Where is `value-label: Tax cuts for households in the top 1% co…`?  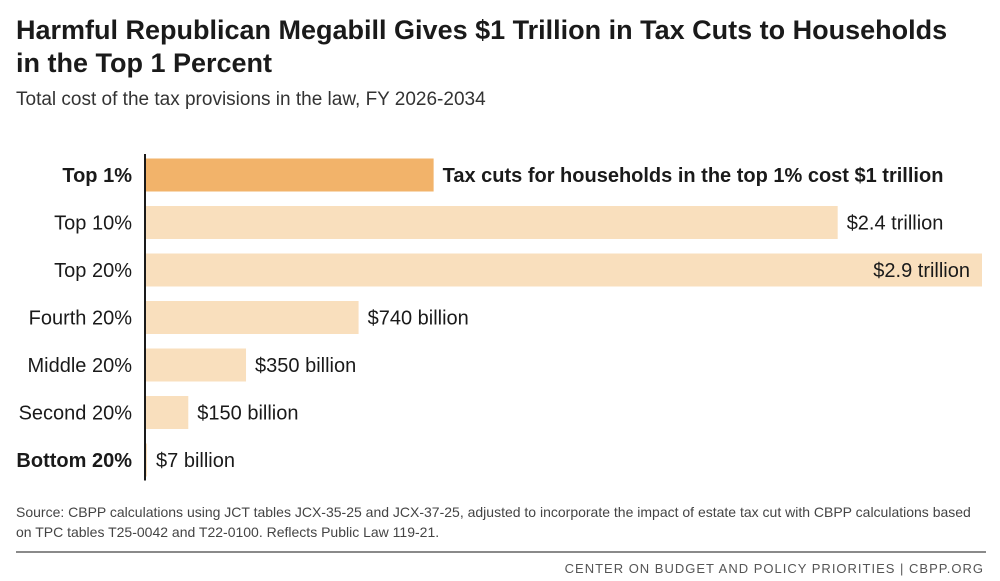 value-label: Tax cuts for households in the top 1% co… is located at coordinates (693, 176).